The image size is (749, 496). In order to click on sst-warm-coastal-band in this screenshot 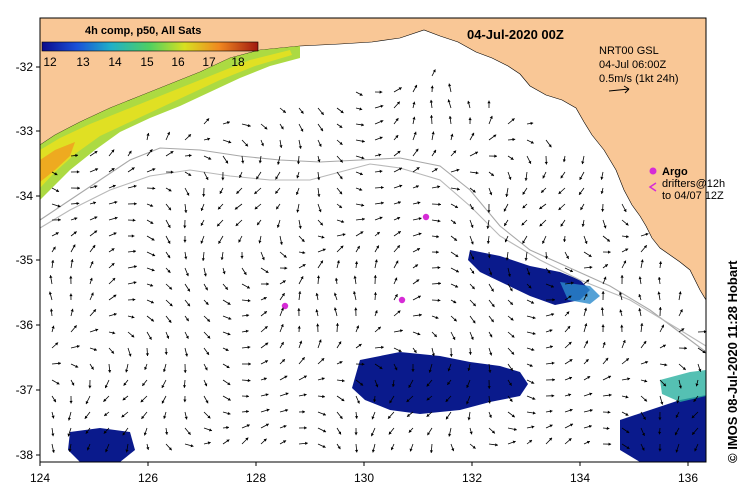, I will do `click(170, 123)`.